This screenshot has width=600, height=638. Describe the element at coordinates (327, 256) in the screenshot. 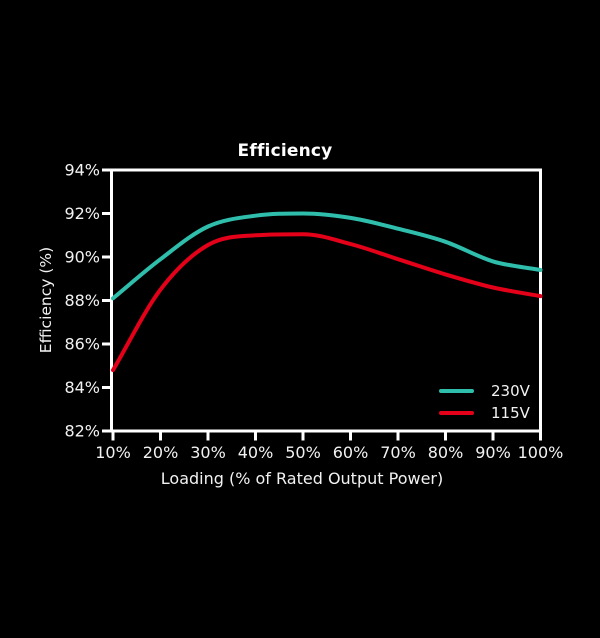

I see `series-line-230v` at that location.